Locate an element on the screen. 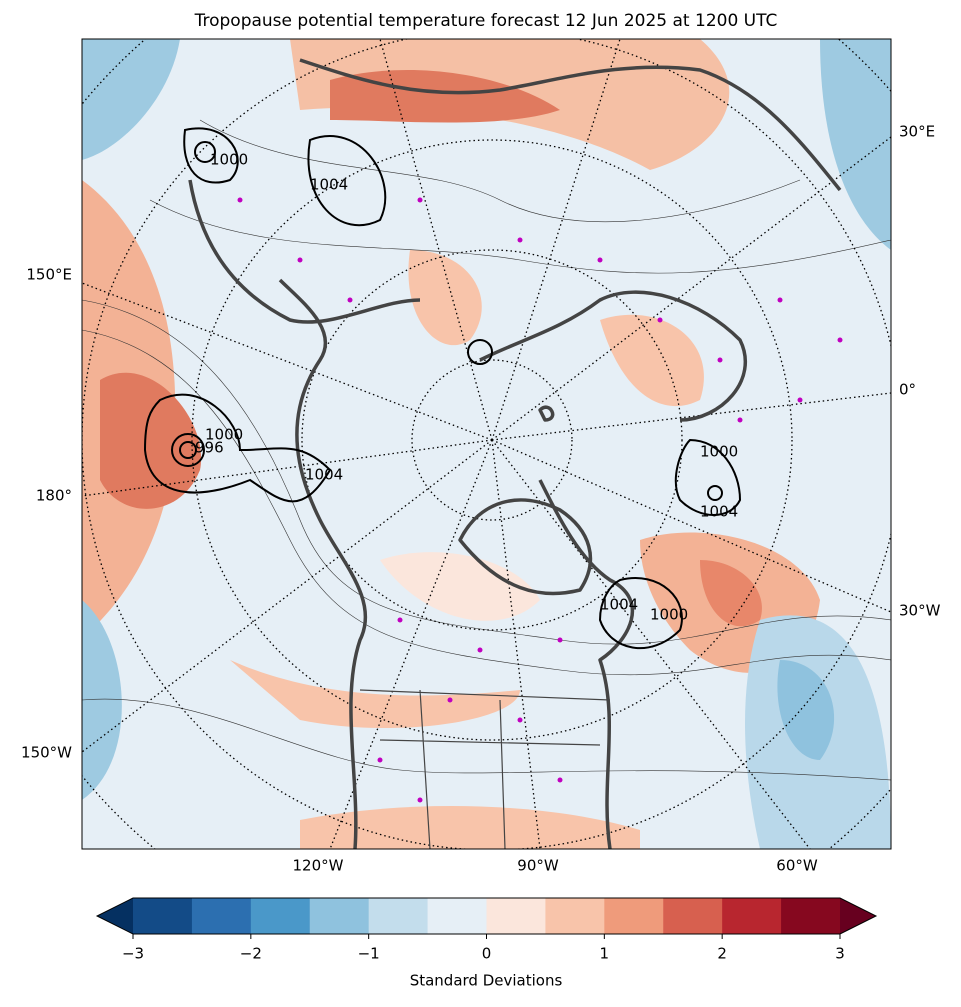  longitude-label: 30°W is located at coordinates (920, 611).